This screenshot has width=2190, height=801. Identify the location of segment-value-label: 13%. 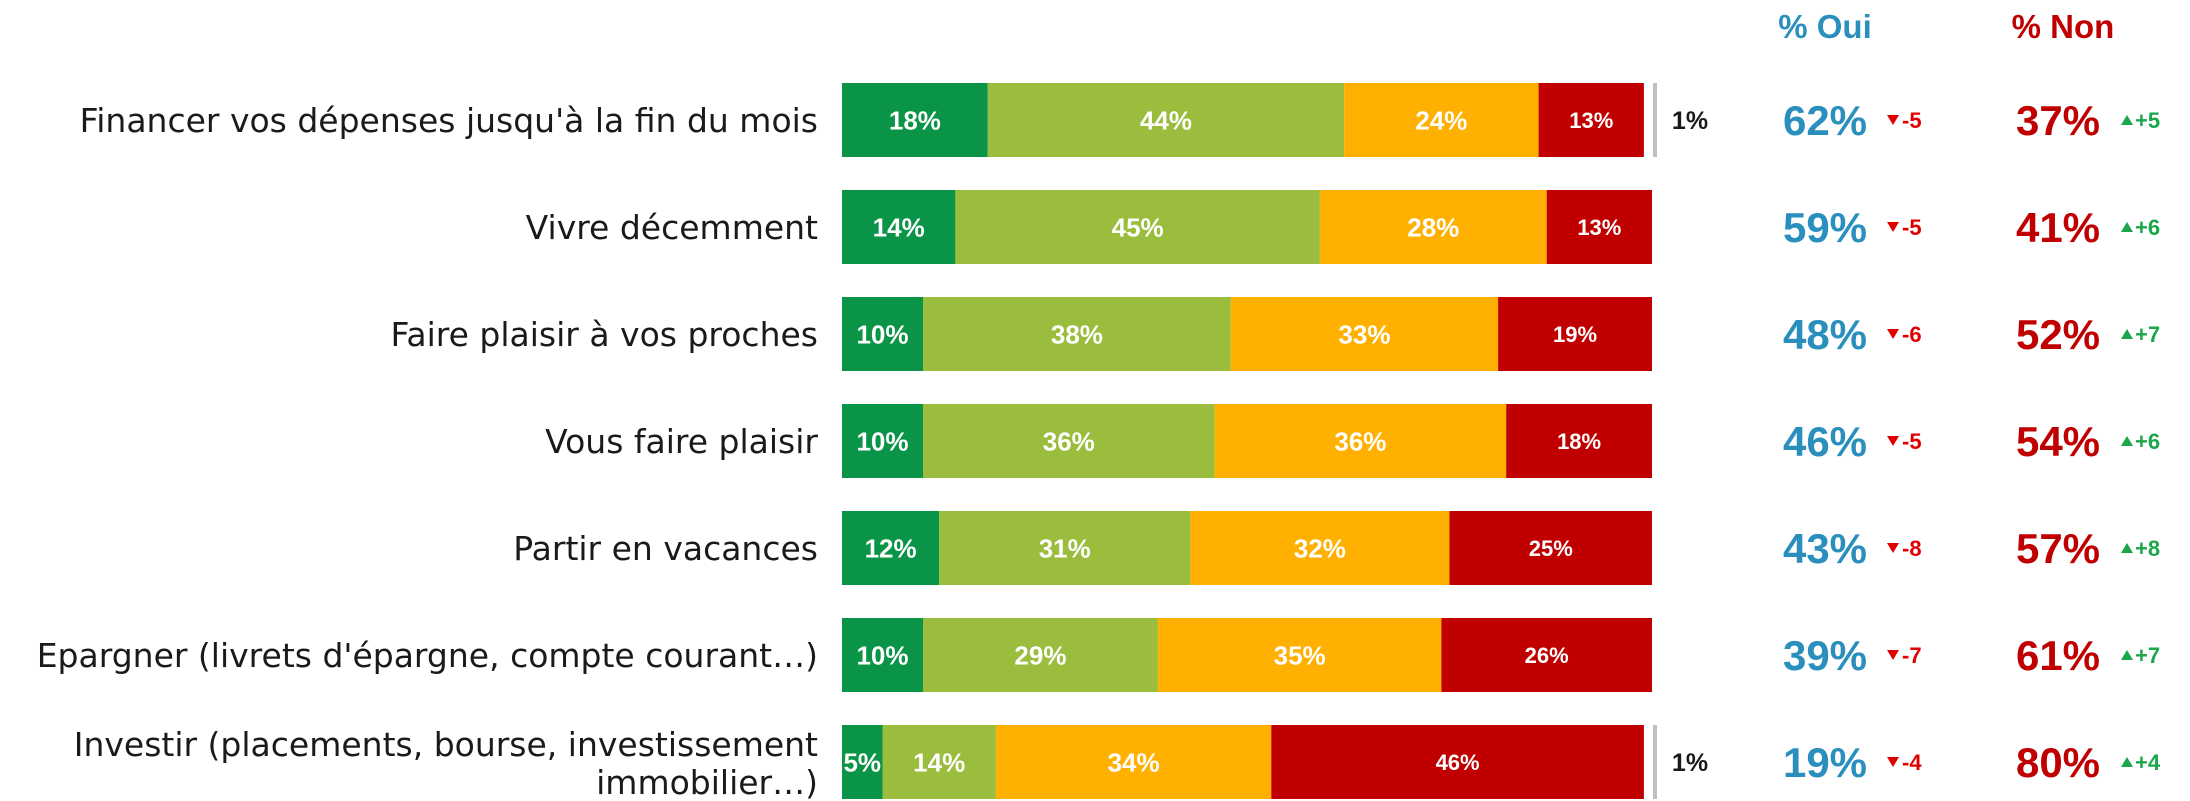
(1591, 120).